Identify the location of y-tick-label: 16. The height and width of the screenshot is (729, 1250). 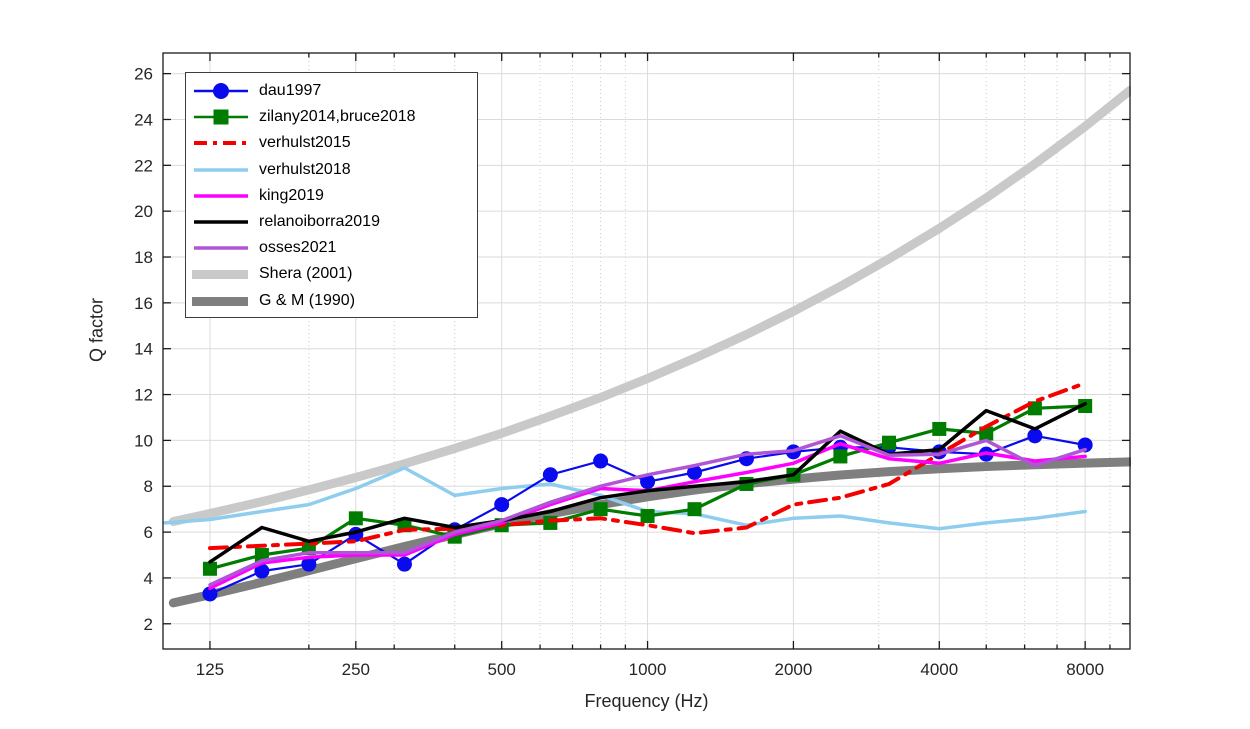
(143, 303).